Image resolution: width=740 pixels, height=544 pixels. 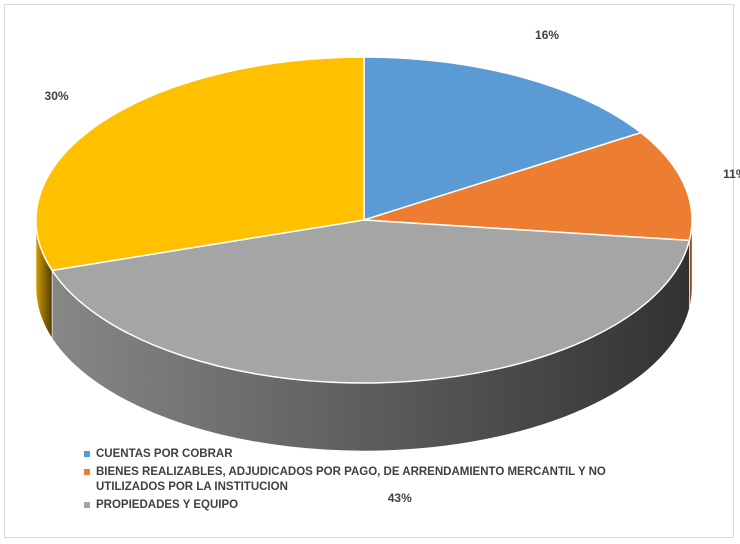 What do you see at coordinates (164, 454) in the screenshot?
I see `legend-label: CUENTAS POR COBRAR` at bounding box center [164, 454].